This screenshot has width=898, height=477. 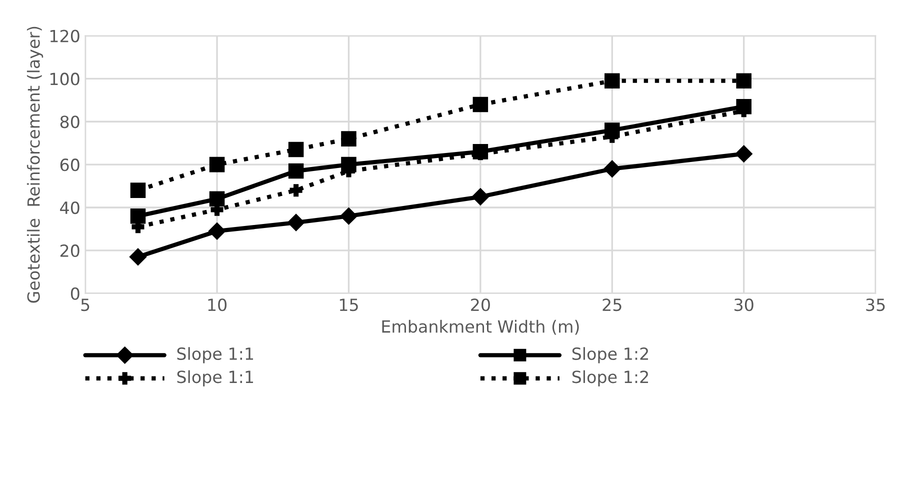 I want to click on x-tick-label: 20, so click(x=480, y=305).